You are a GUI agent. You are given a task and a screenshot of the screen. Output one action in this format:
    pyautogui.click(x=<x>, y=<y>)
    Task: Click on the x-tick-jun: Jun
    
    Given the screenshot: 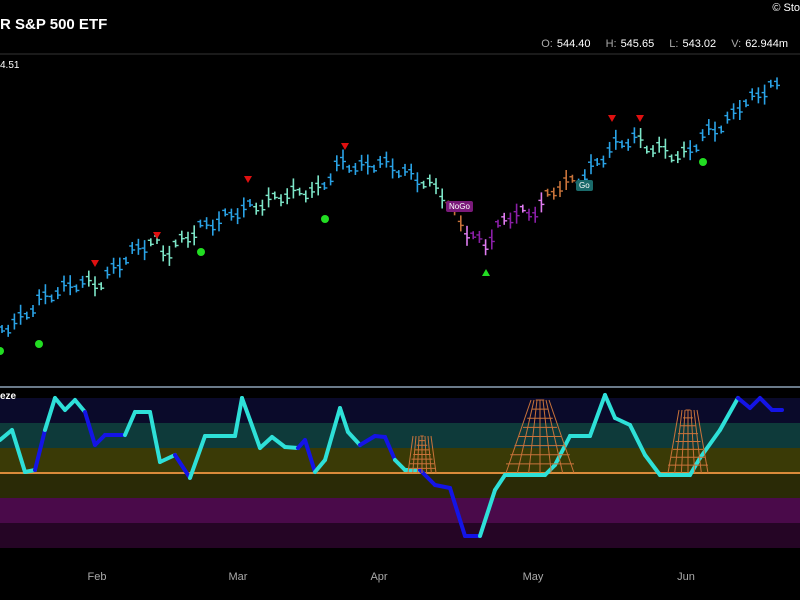 What is the action you would take?
    pyautogui.click(x=686, y=577)
    